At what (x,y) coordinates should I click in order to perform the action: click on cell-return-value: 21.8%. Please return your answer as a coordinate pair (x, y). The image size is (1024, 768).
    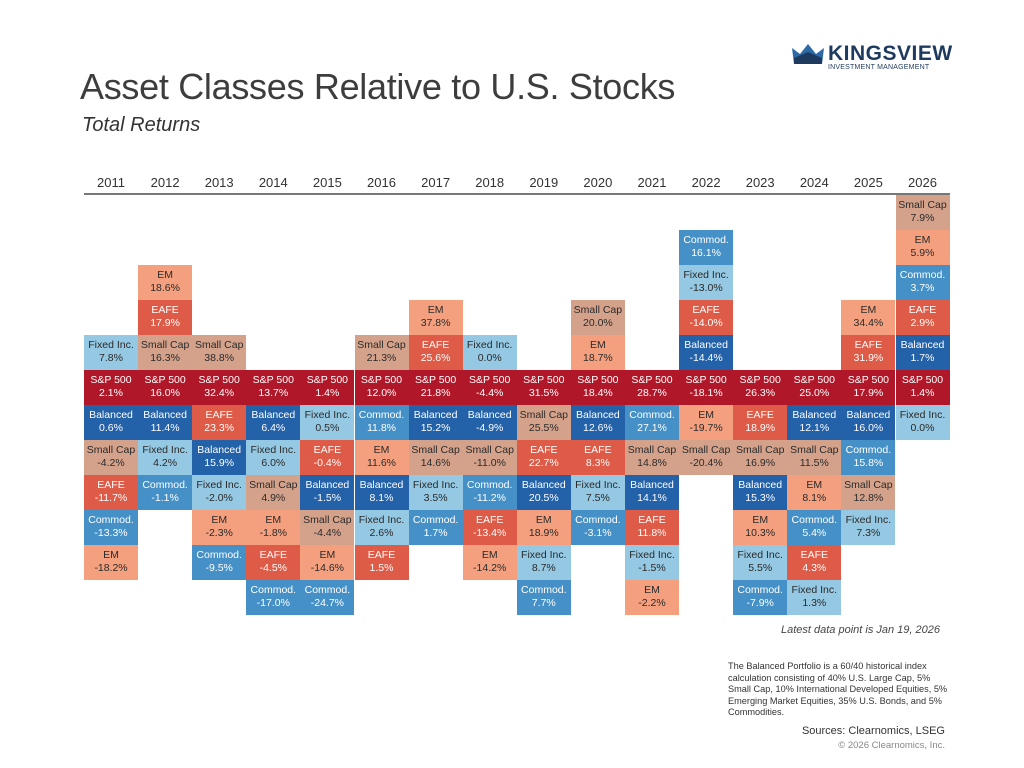
    Looking at the image, I should click on (435, 393).